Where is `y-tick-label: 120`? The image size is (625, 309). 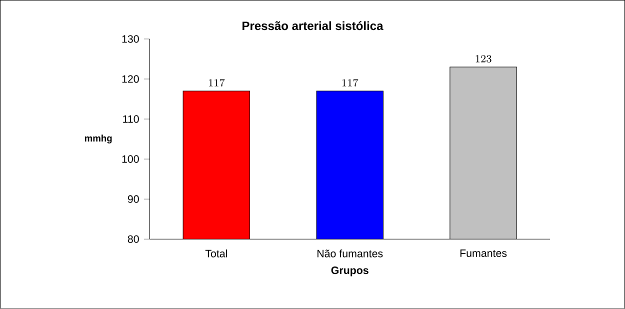
y-tick-label: 120 is located at coordinates (130, 79).